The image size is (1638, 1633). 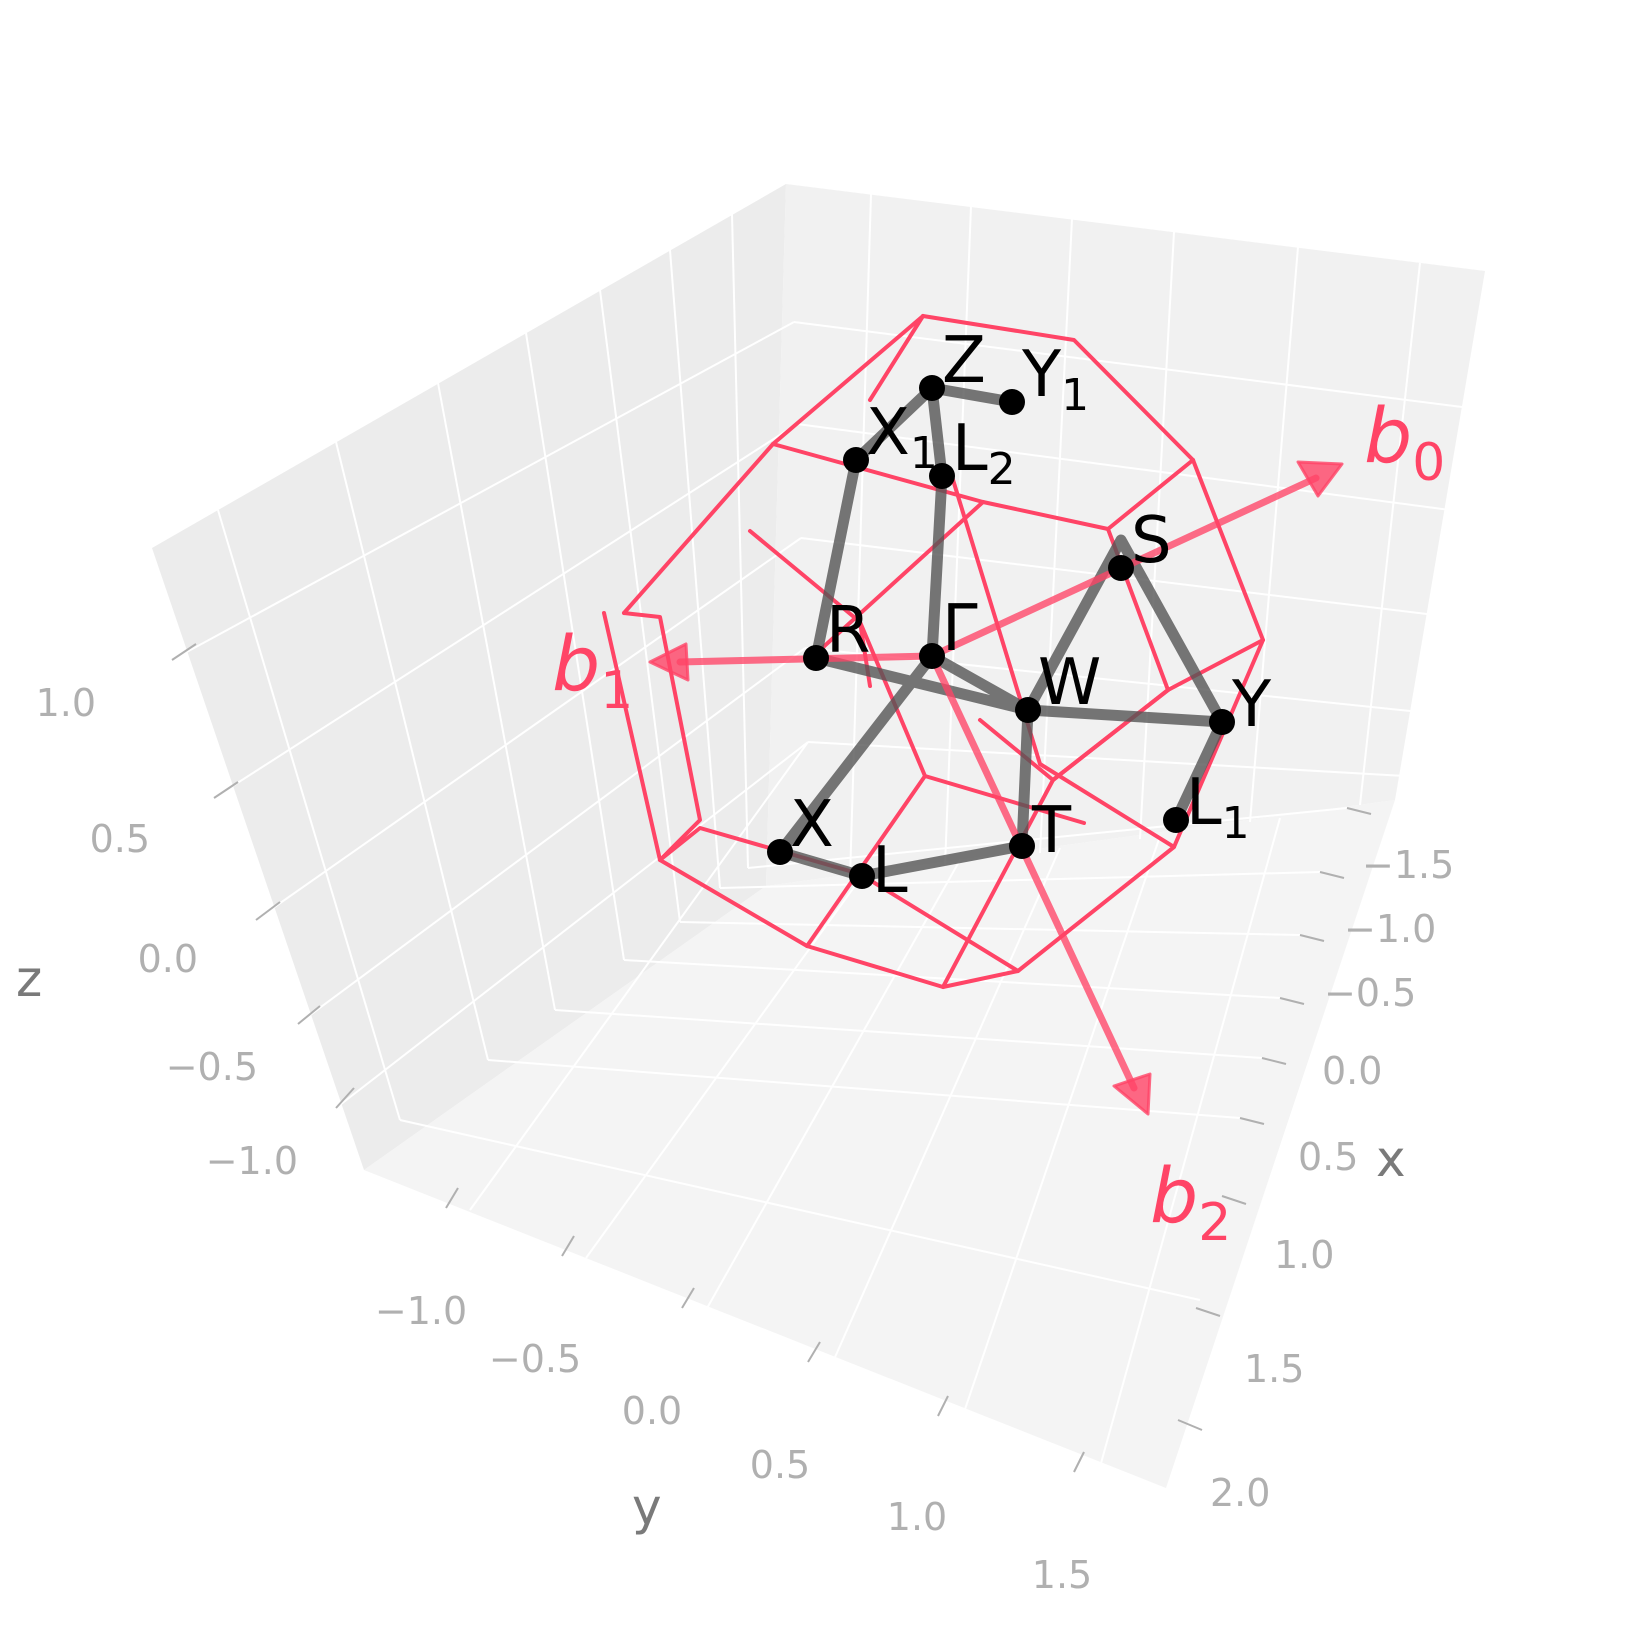 What do you see at coordinates (964, 361) in the screenshot?
I see `kpoint-label-Z: Z` at bounding box center [964, 361].